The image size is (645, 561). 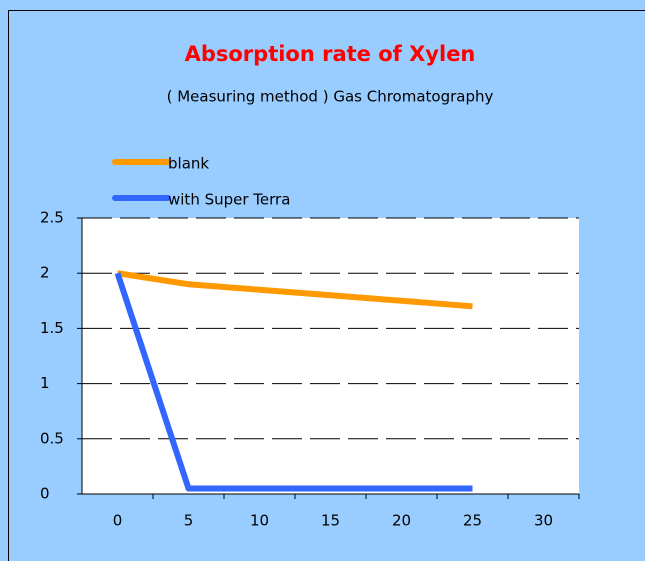 What do you see at coordinates (52, 218) in the screenshot?
I see `y-tick-label: 2.5` at bounding box center [52, 218].